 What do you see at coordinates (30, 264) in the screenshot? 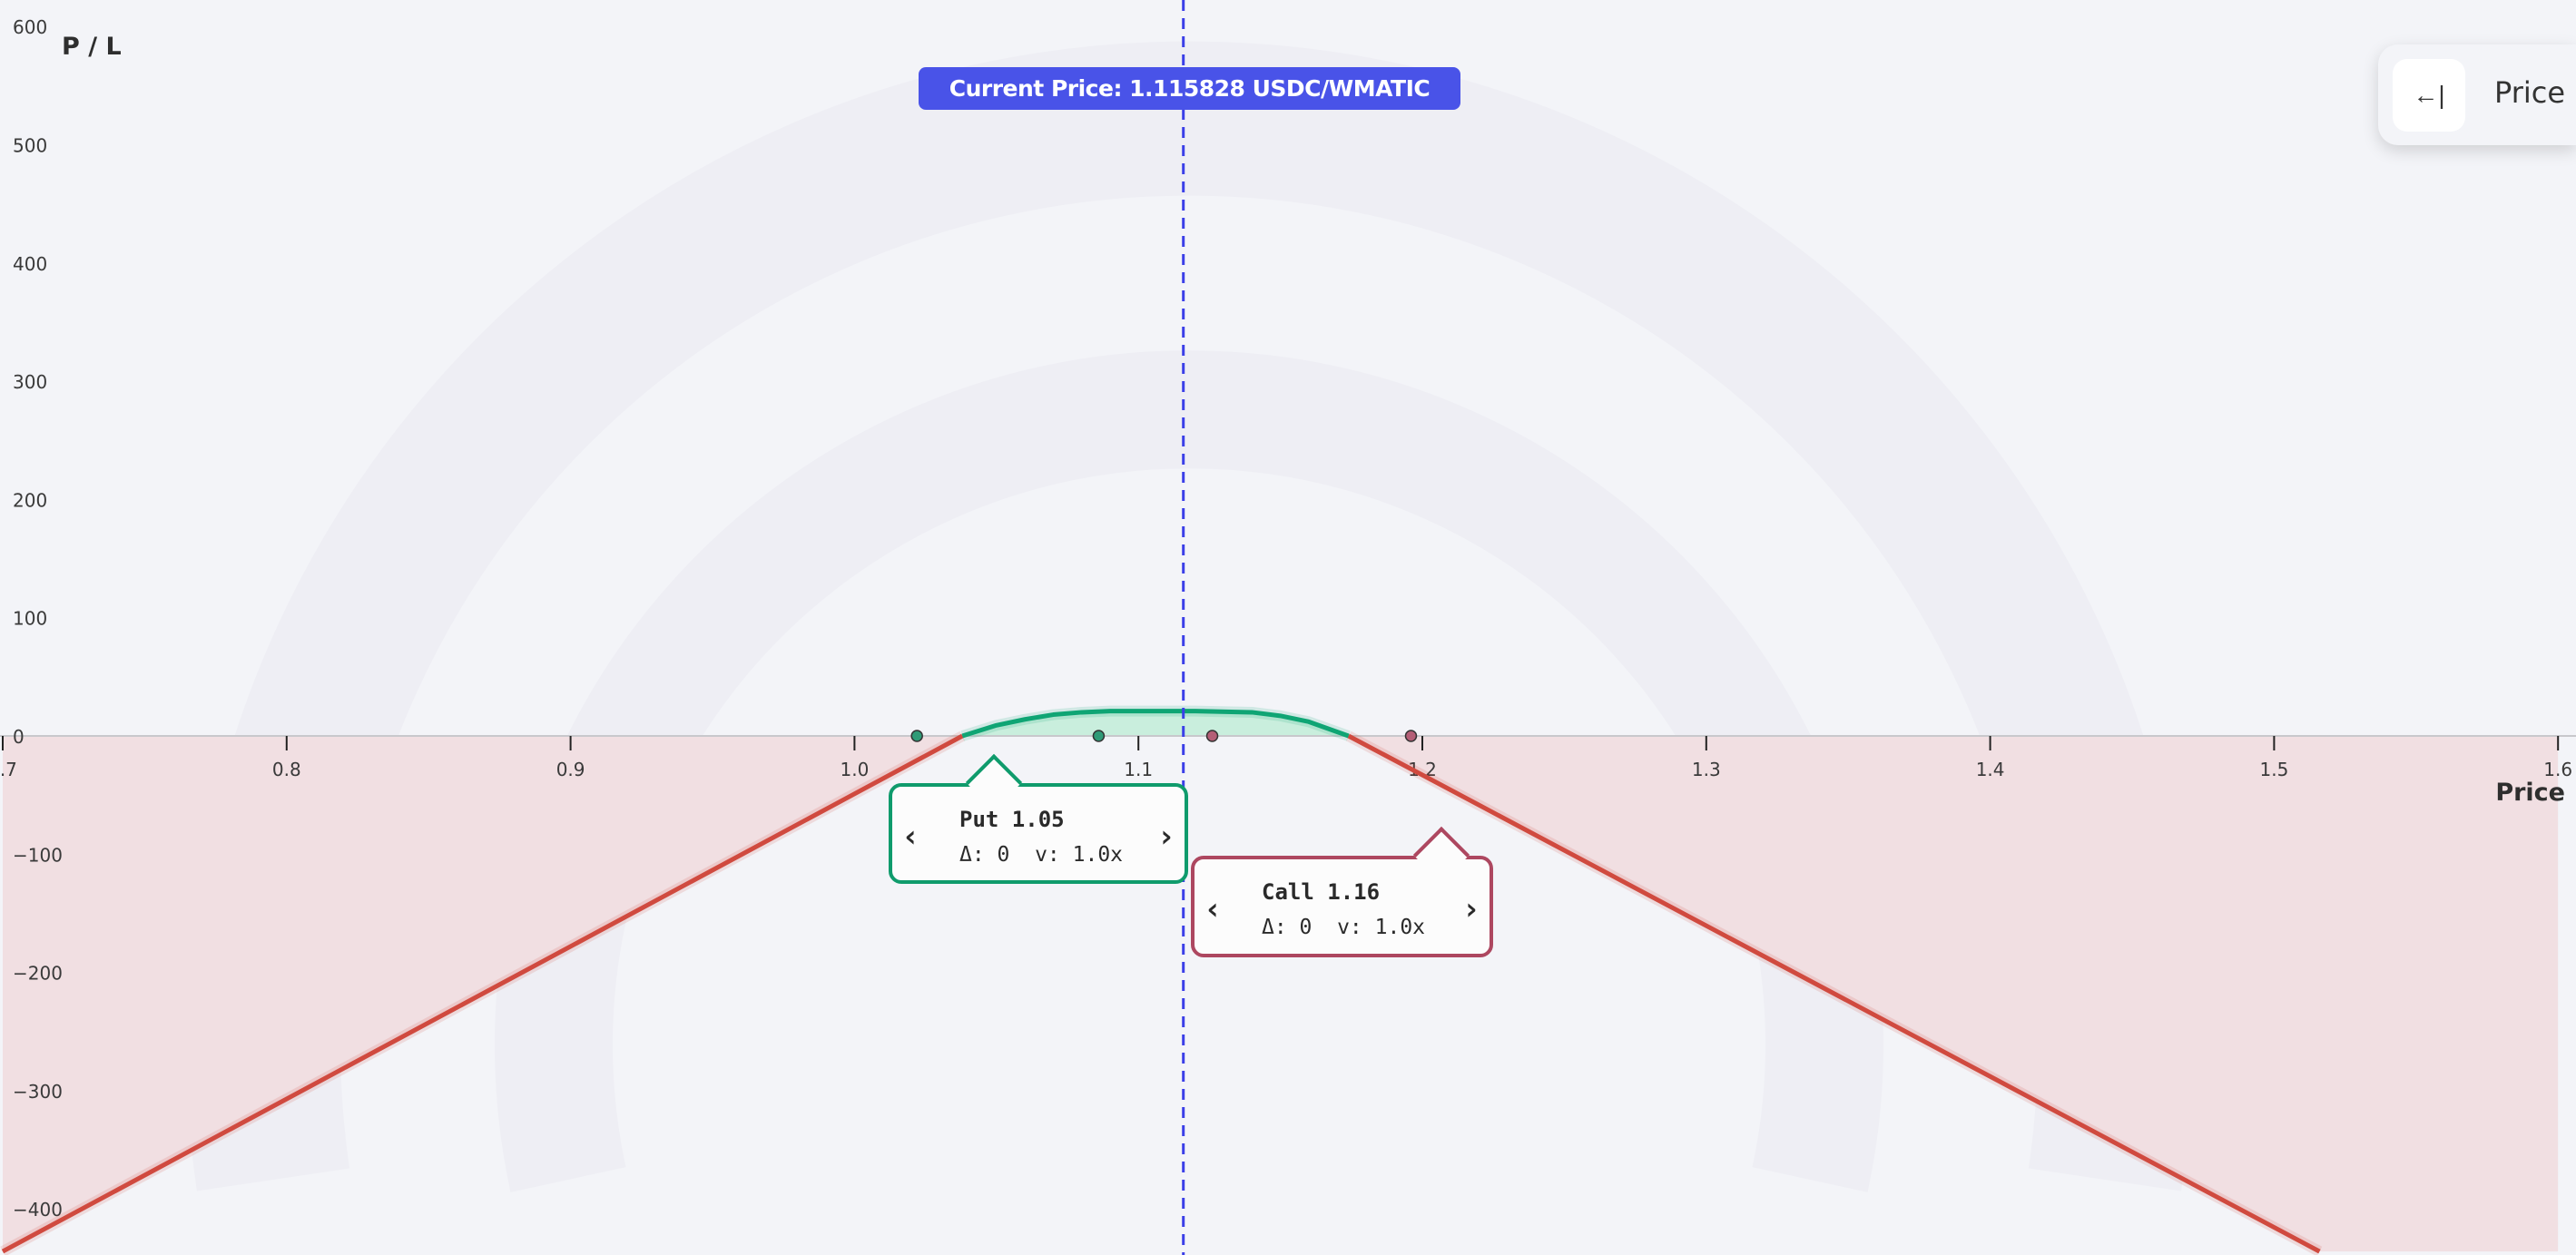
I see `y-tick-label: 400` at bounding box center [30, 264].